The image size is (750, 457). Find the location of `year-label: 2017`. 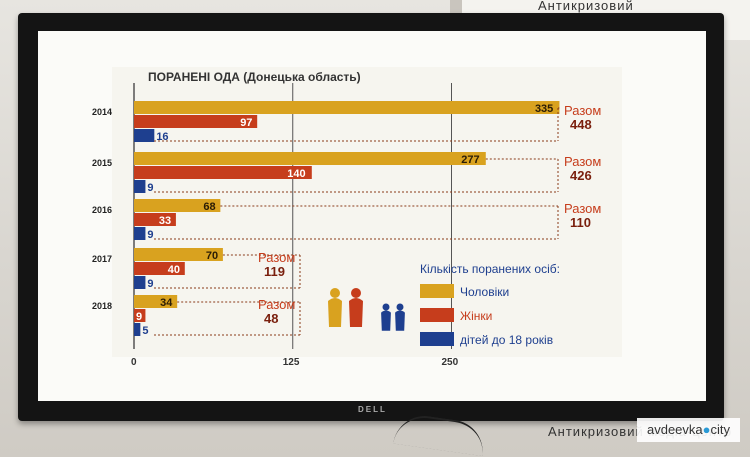

year-label: 2017 is located at coordinates (102, 259).